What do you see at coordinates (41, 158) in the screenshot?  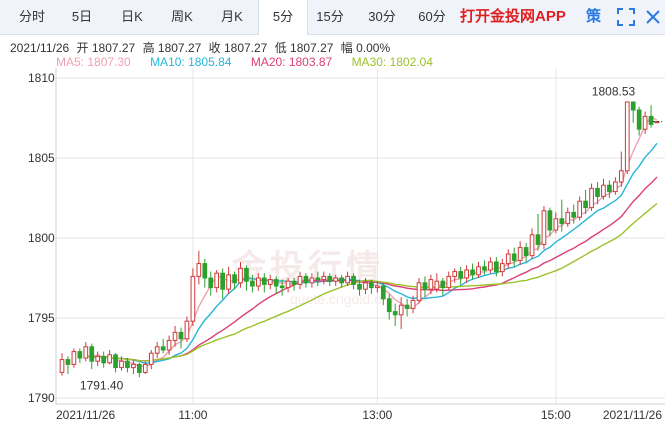 I see `y-tick-label: 1805` at bounding box center [41, 158].